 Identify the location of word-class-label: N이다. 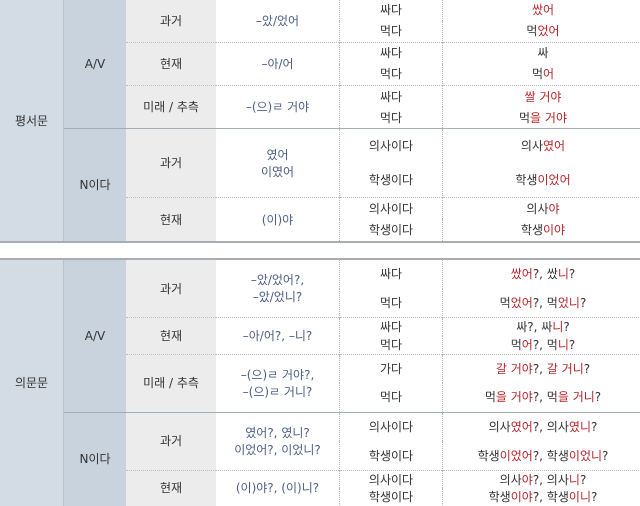
(94, 459).